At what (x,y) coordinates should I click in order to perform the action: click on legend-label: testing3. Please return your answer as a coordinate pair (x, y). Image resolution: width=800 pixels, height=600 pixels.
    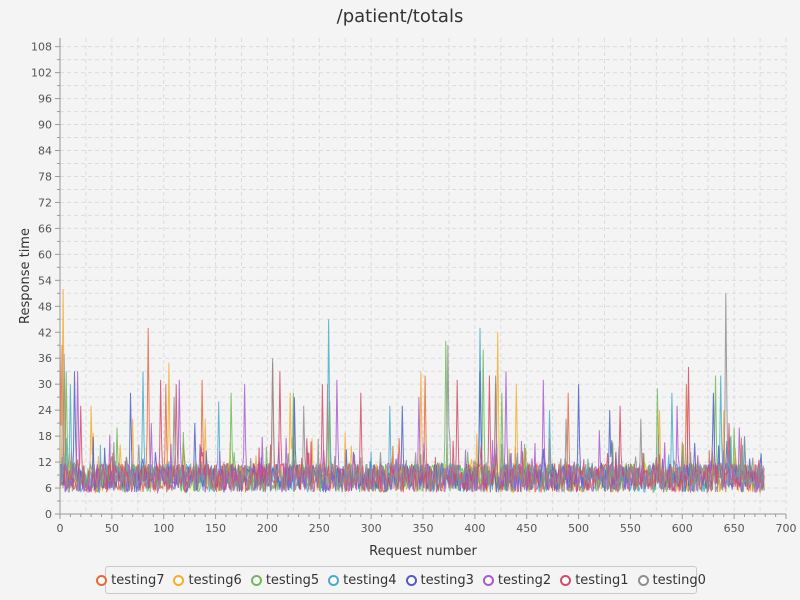
    Looking at the image, I should click on (447, 580).